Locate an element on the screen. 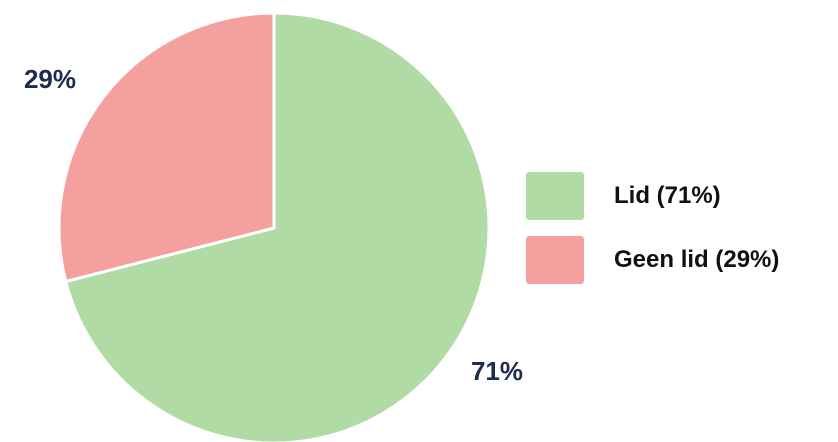 The image size is (838, 442). legend-item-lid: Lid (71%) is located at coordinates (652, 196).